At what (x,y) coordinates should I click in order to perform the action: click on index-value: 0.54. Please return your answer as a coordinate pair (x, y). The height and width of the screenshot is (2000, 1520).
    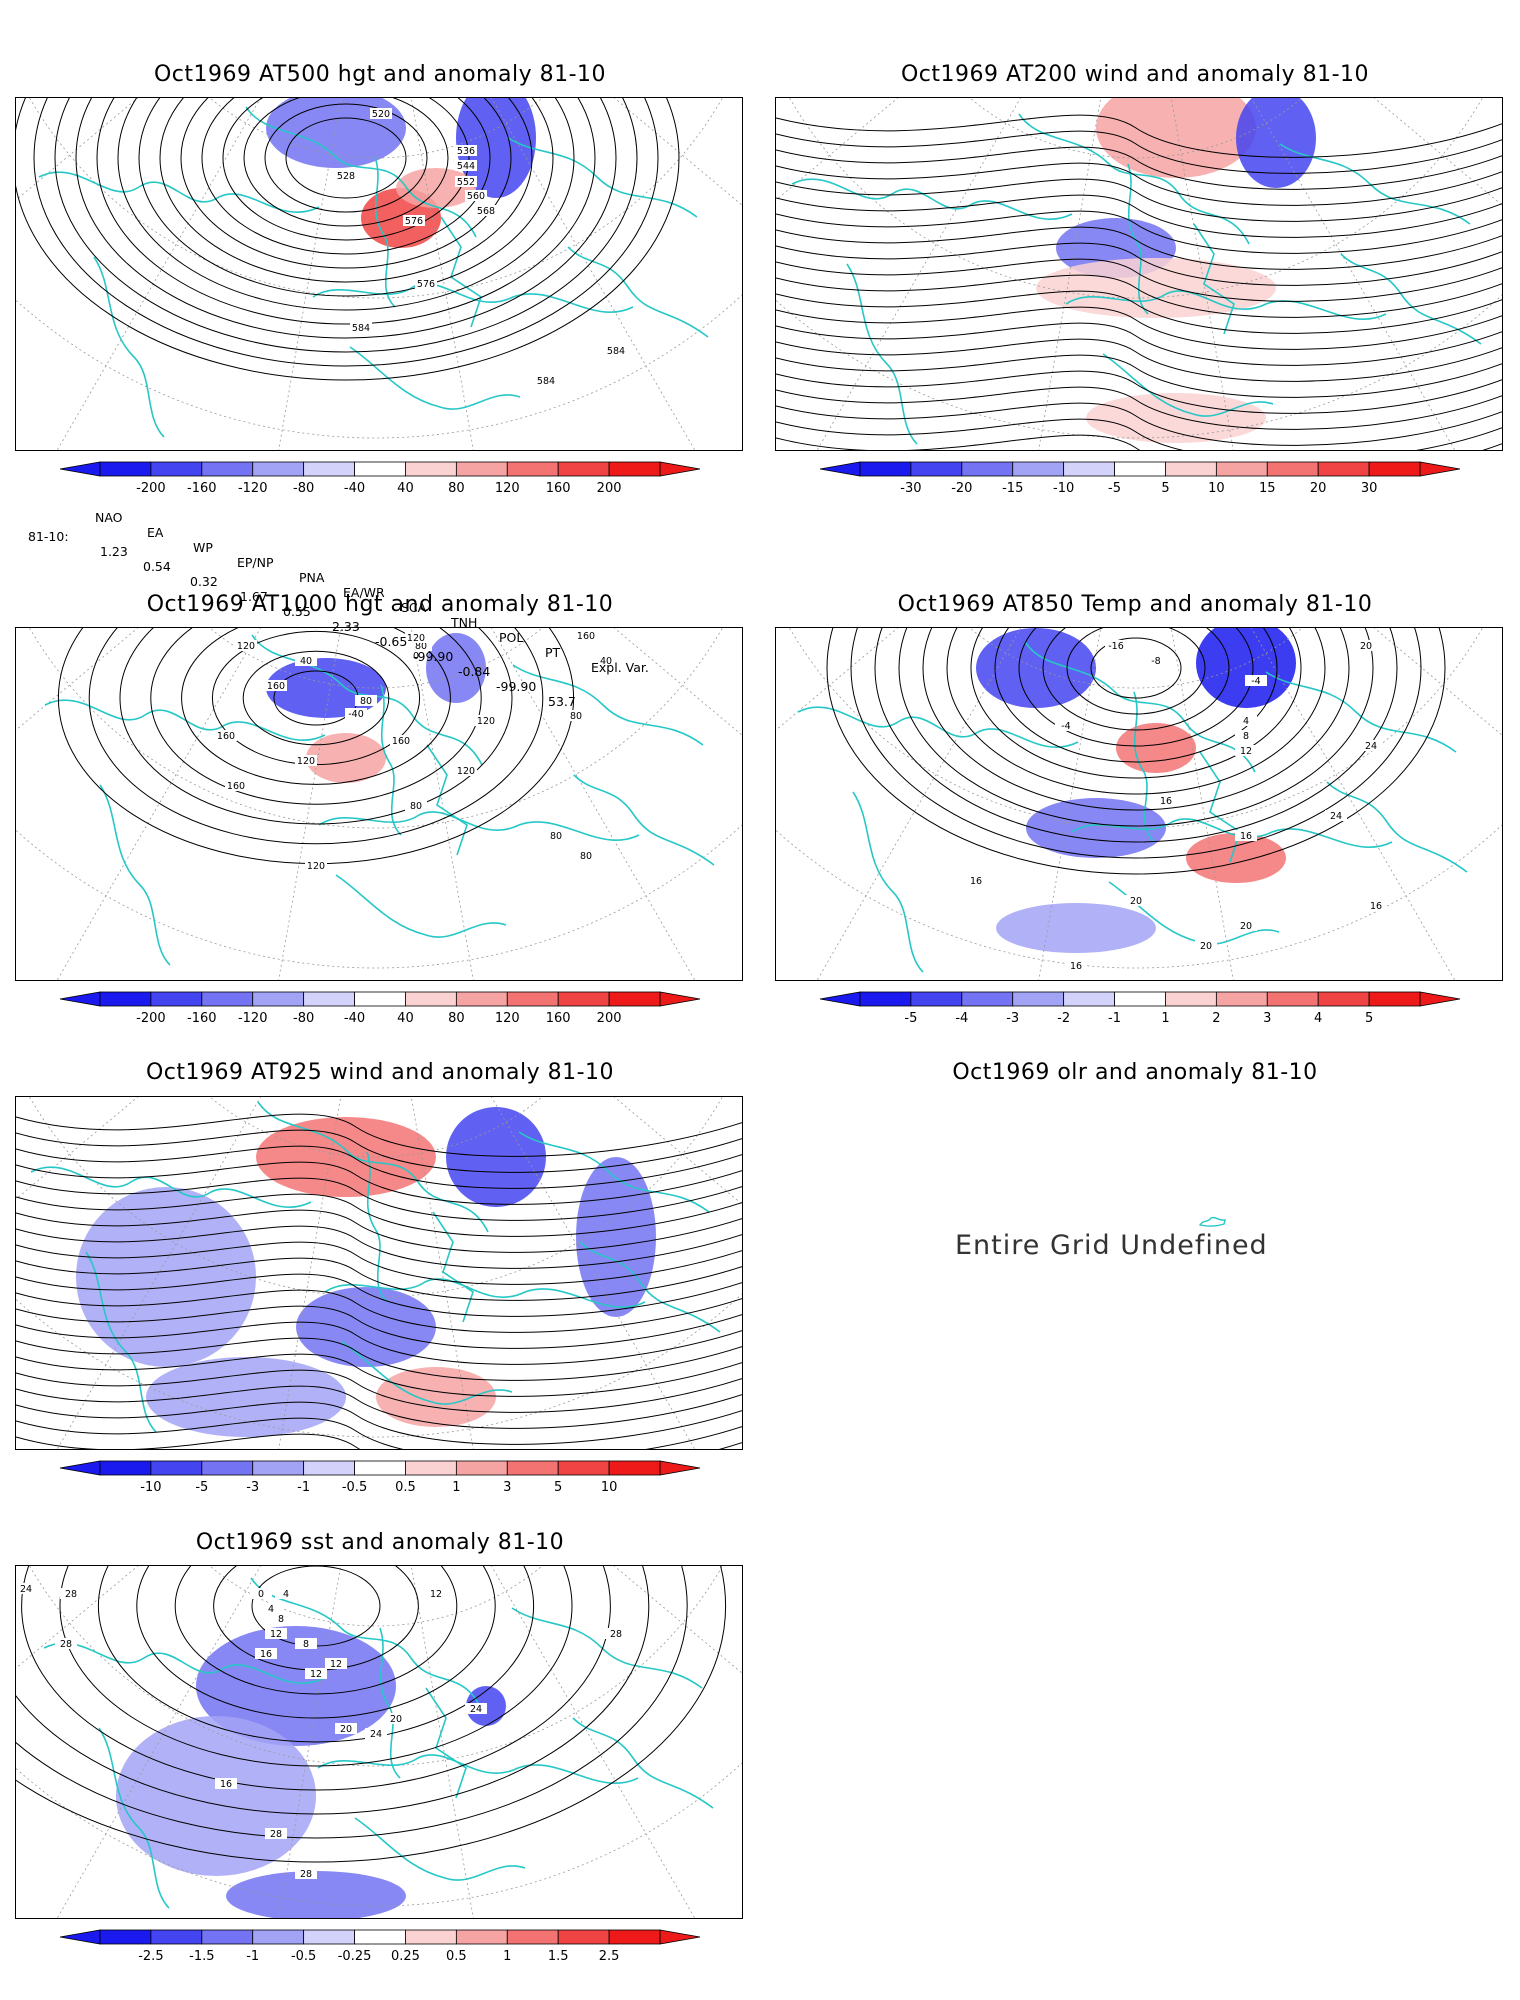
    Looking at the image, I should click on (157, 566).